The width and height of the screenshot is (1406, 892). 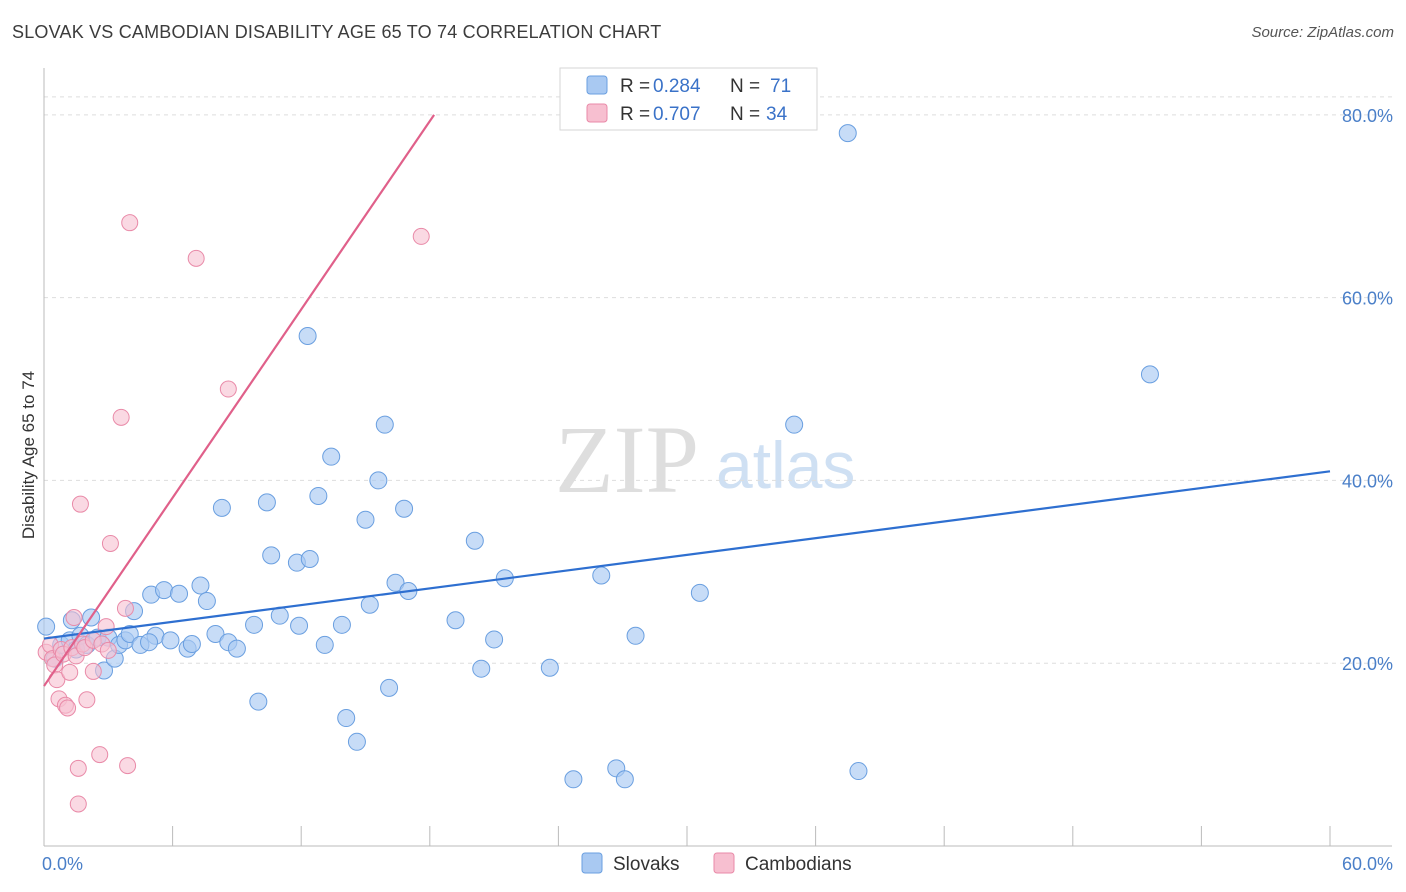 What do you see at coordinates (785, 465) in the screenshot?
I see `watermark-atlas: atlas` at bounding box center [785, 465].